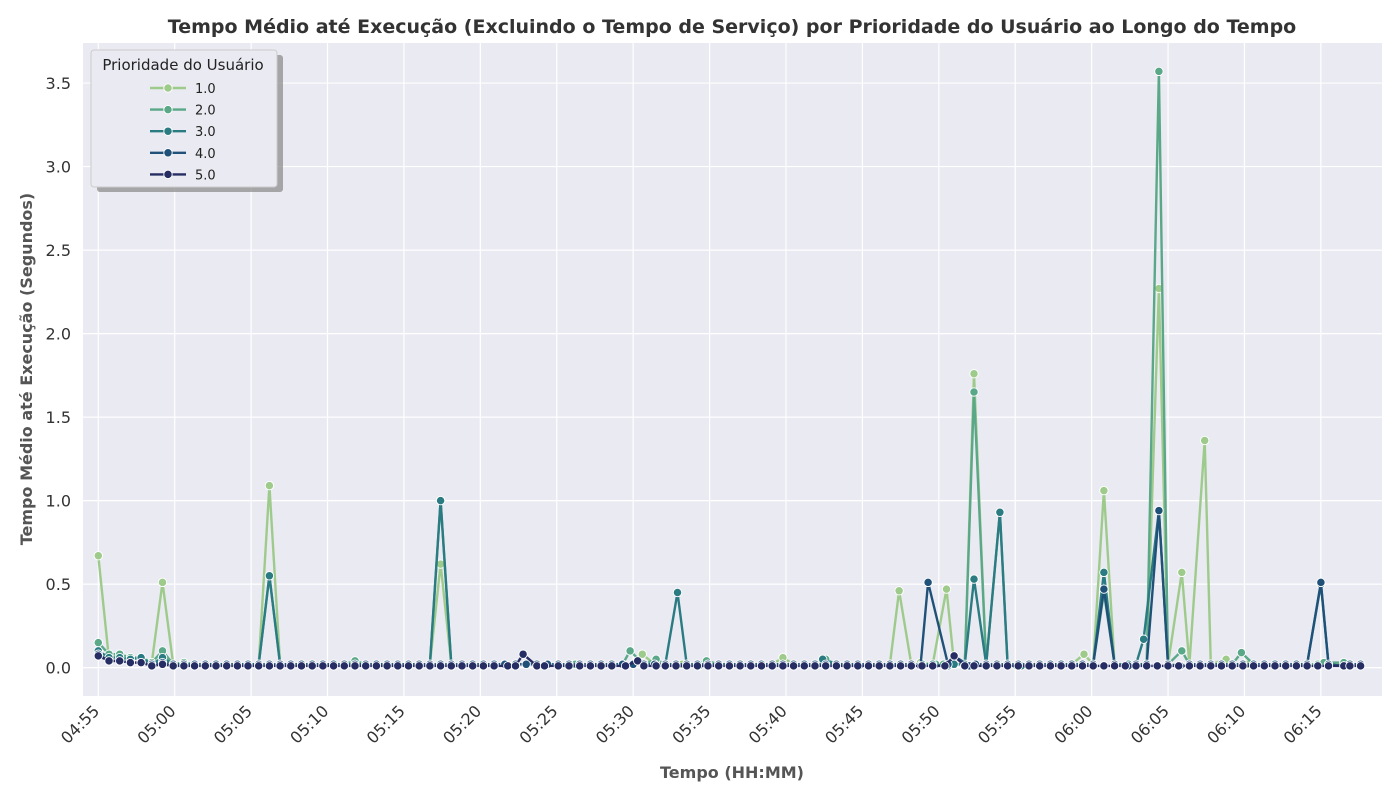 The height and width of the screenshot is (800, 1400). Describe the element at coordinates (1150, 724) in the screenshot. I see `x-tick-label: 06:05` at that location.